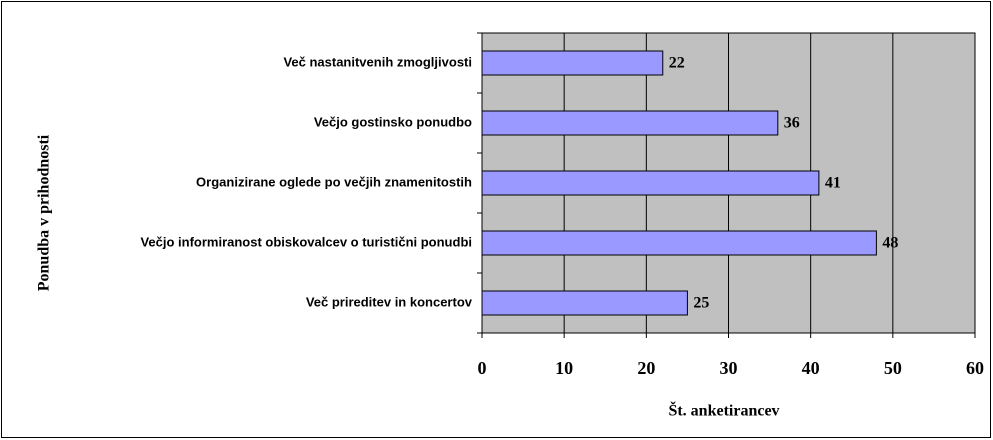 Image resolution: width=993 pixels, height=440 pixels. Describe the element at coordinates (811, 368) in the screenshot. I see `x-tick-label: 40` at that location.